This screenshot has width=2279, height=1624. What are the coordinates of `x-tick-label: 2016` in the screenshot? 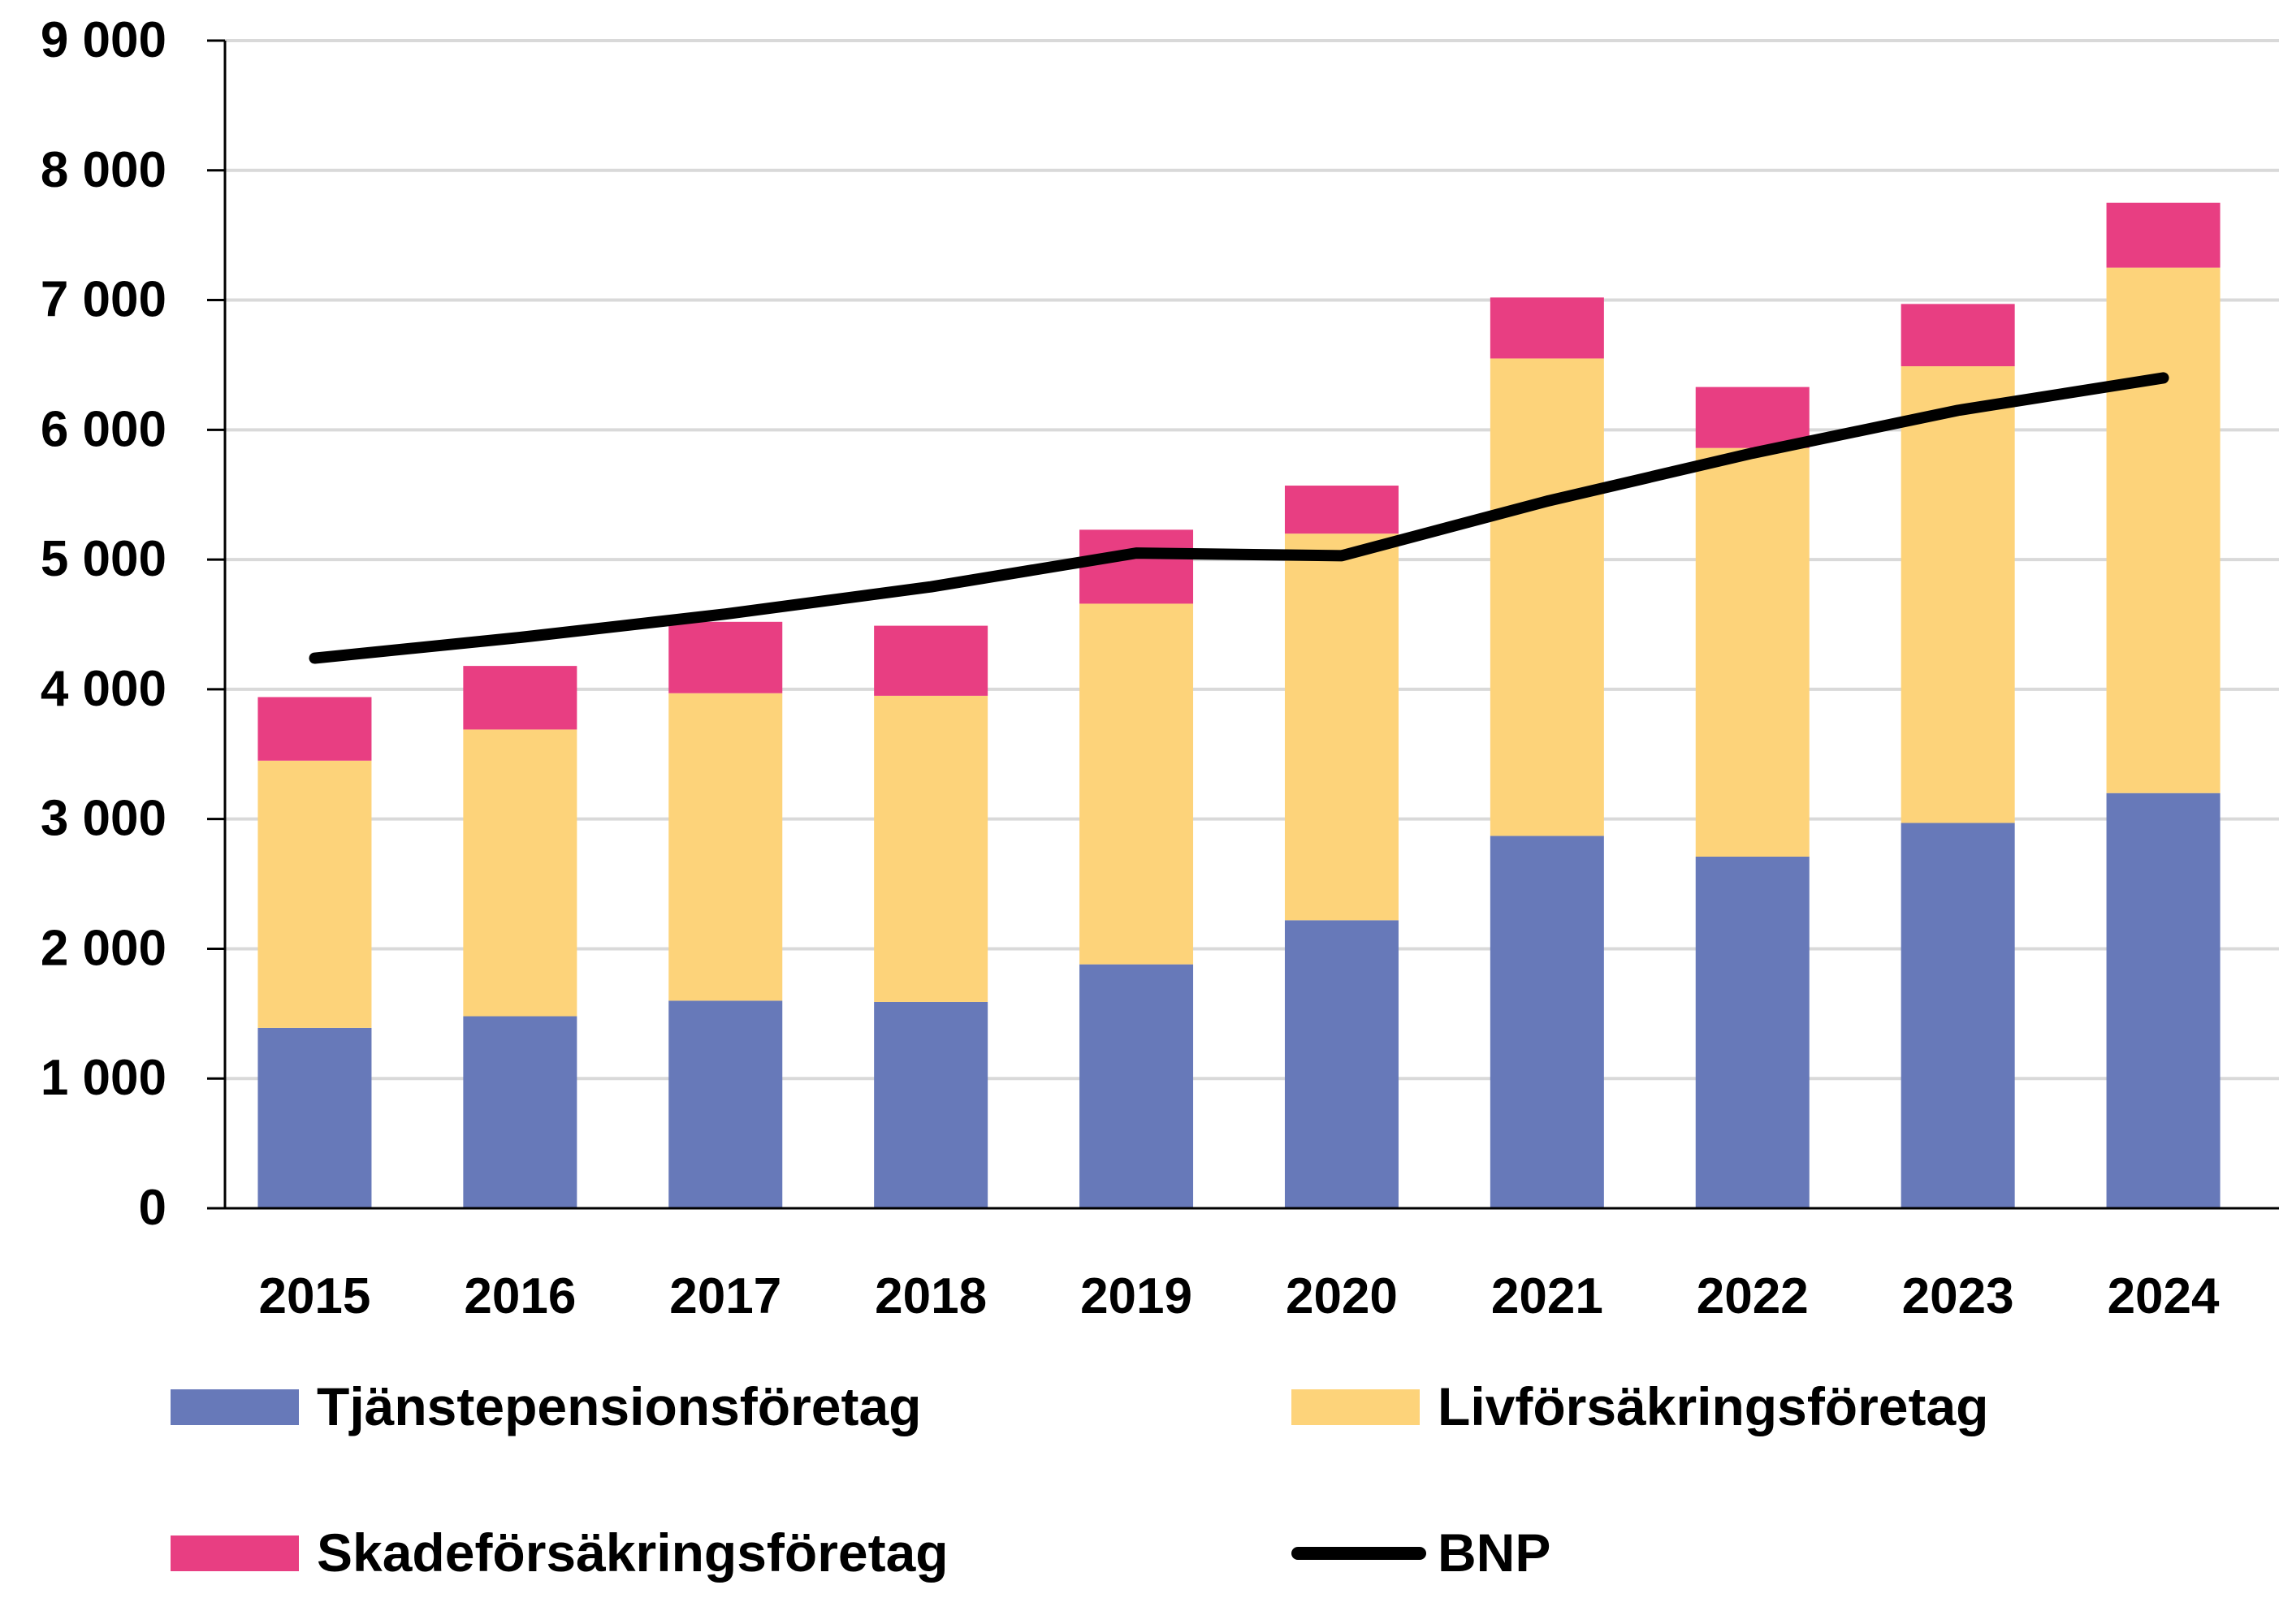 It's located at (520, 1296).